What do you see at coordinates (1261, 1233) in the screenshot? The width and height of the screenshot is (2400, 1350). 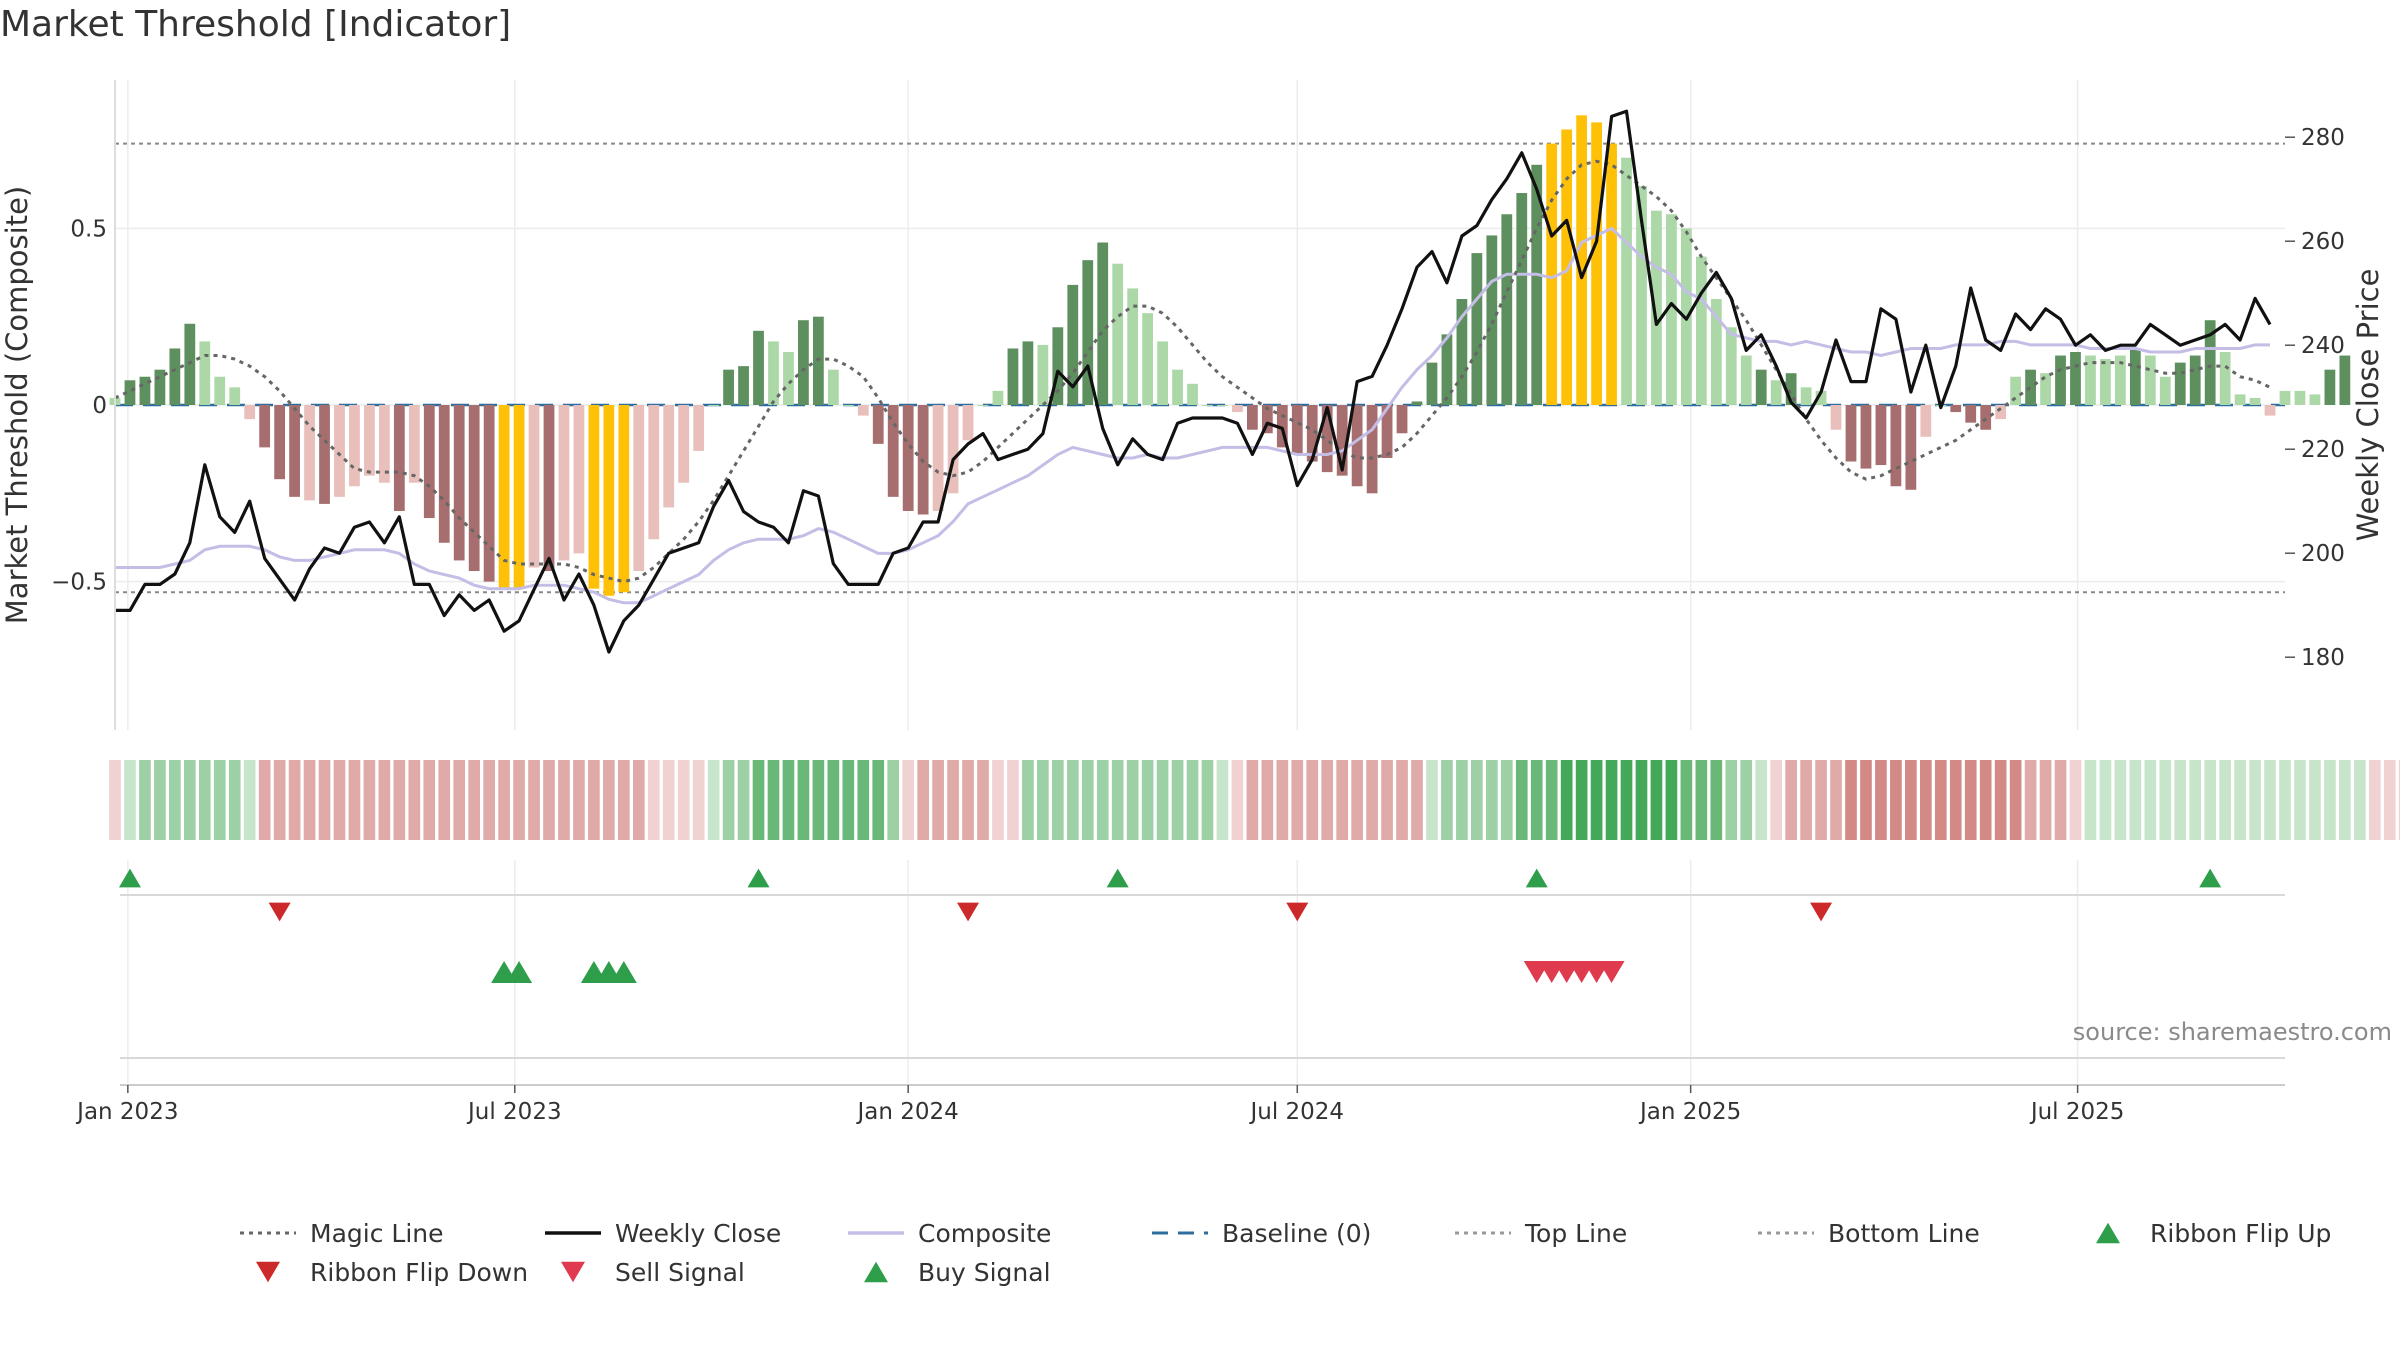 I see `legend-item: Baseline (0)` at bounding box center [1261, 1233].